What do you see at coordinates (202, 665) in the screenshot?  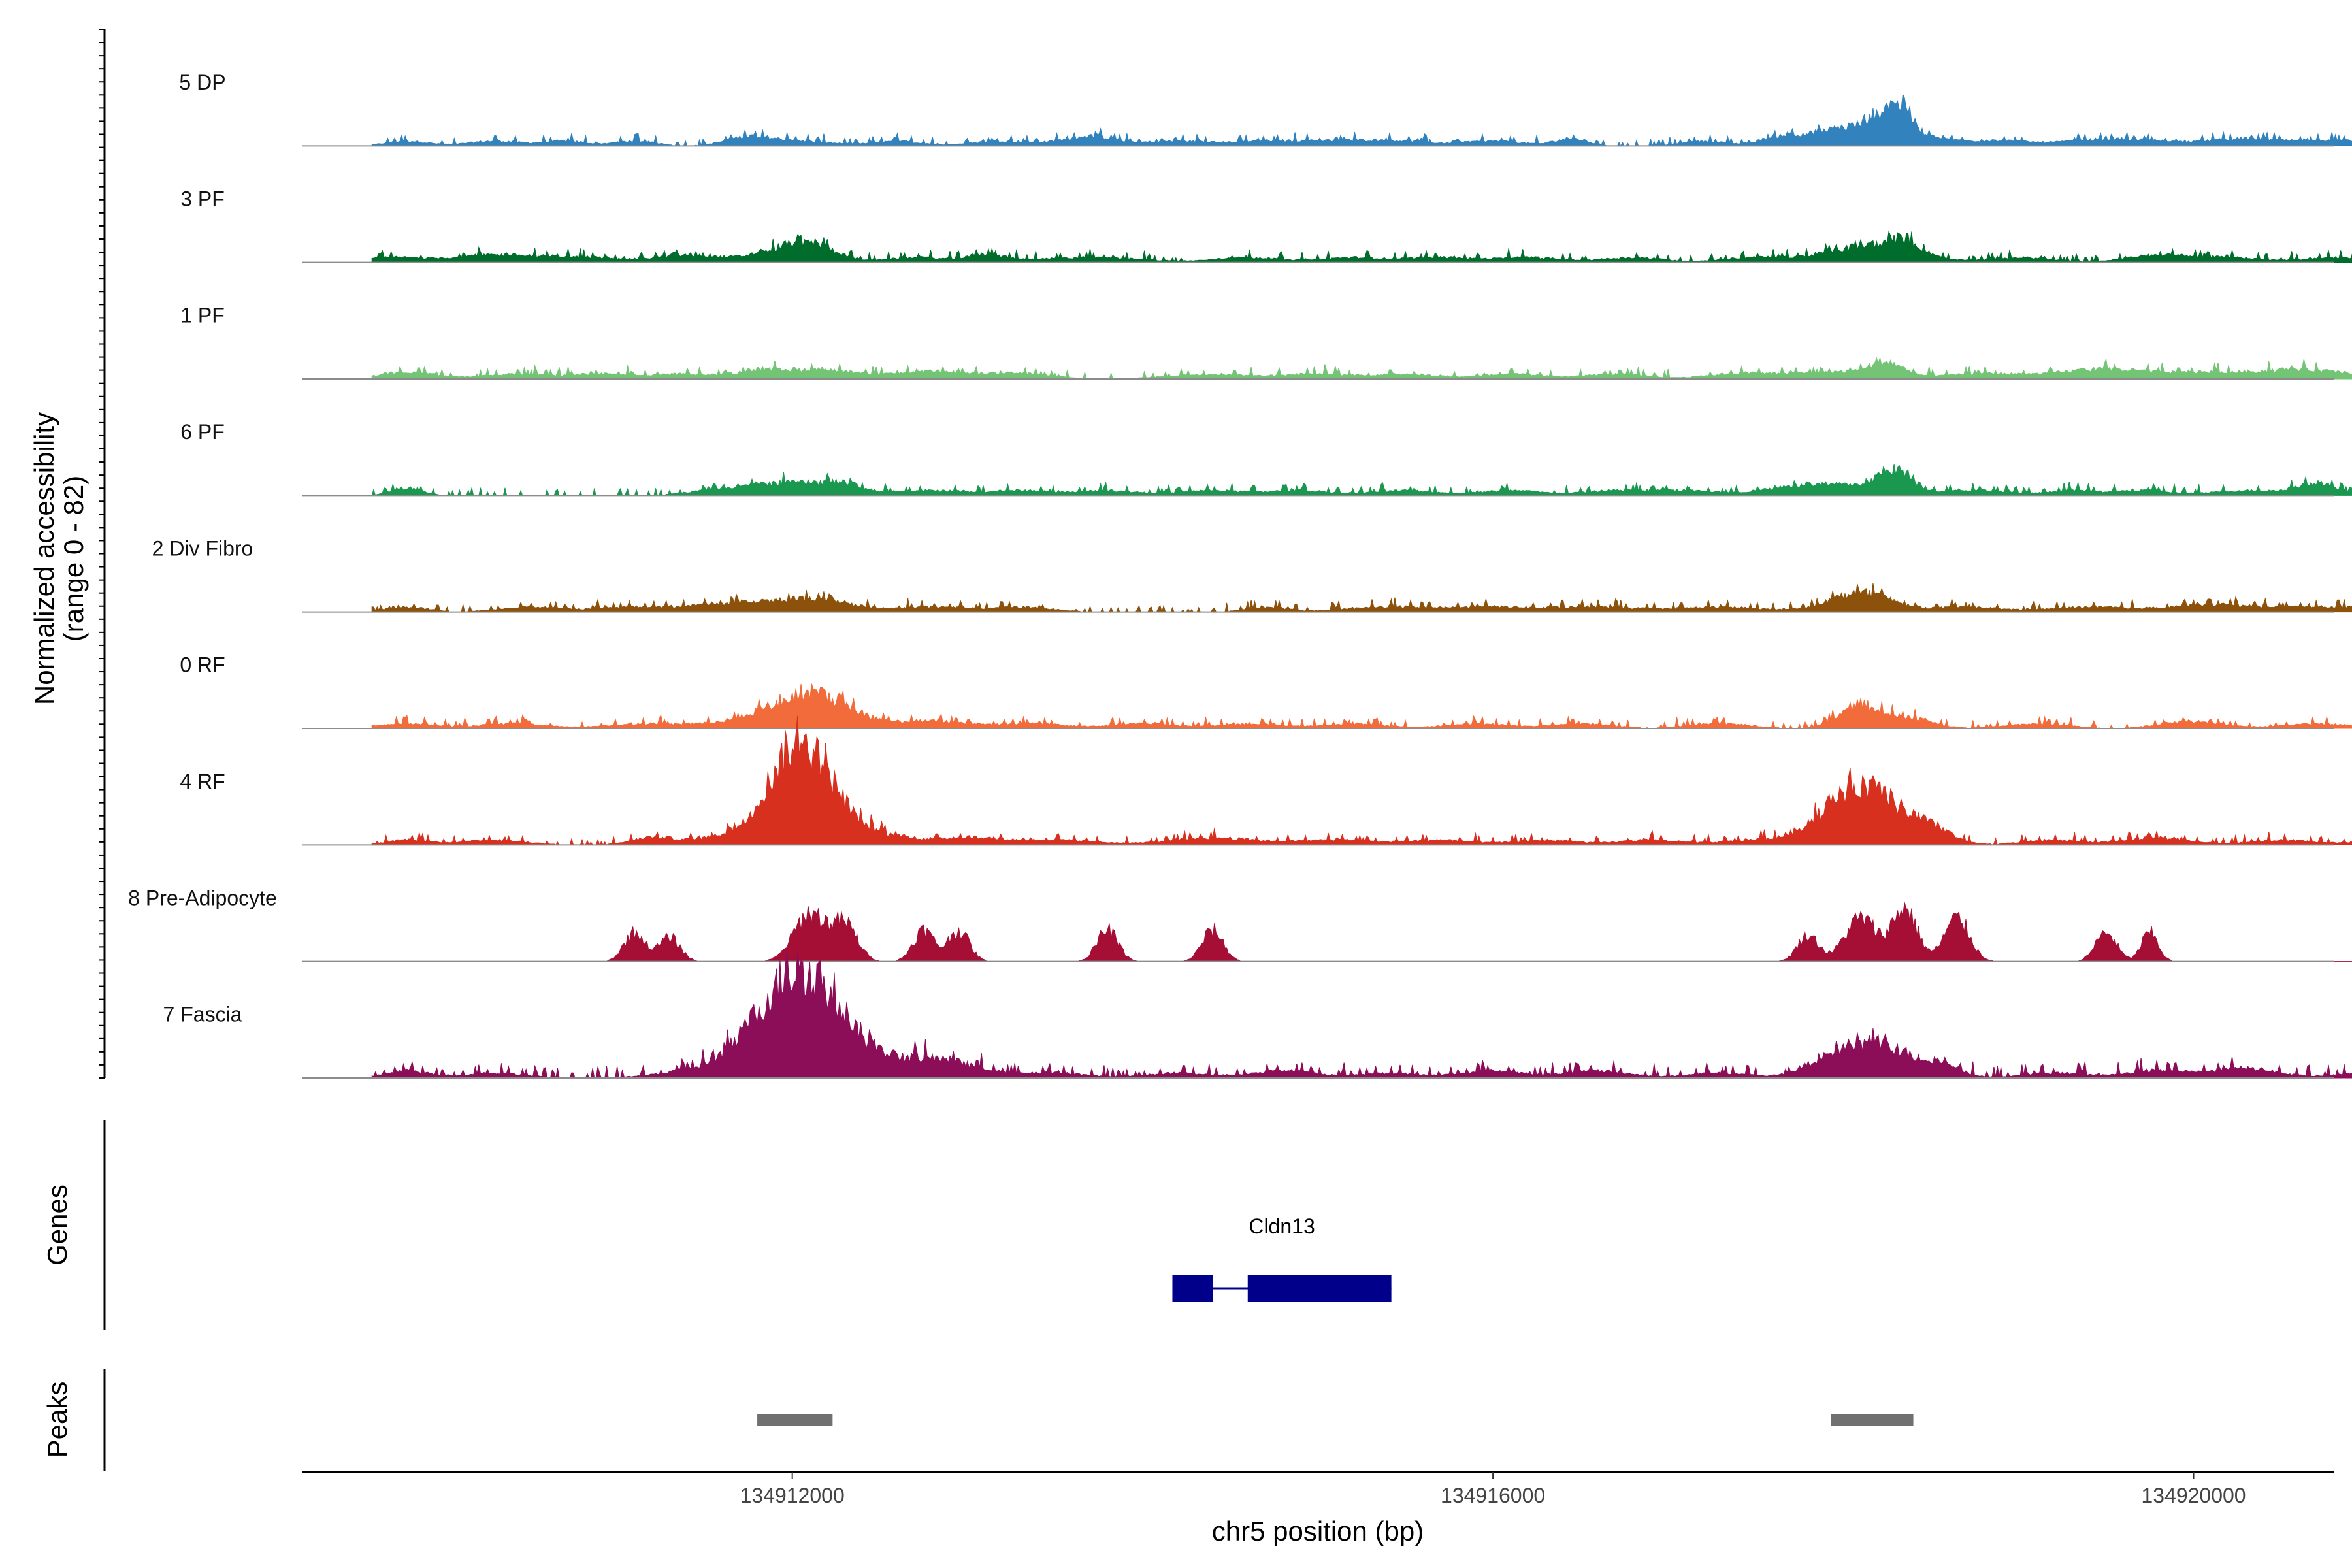 I see `track-label: 0 RF` at bounding box center [202, 665].